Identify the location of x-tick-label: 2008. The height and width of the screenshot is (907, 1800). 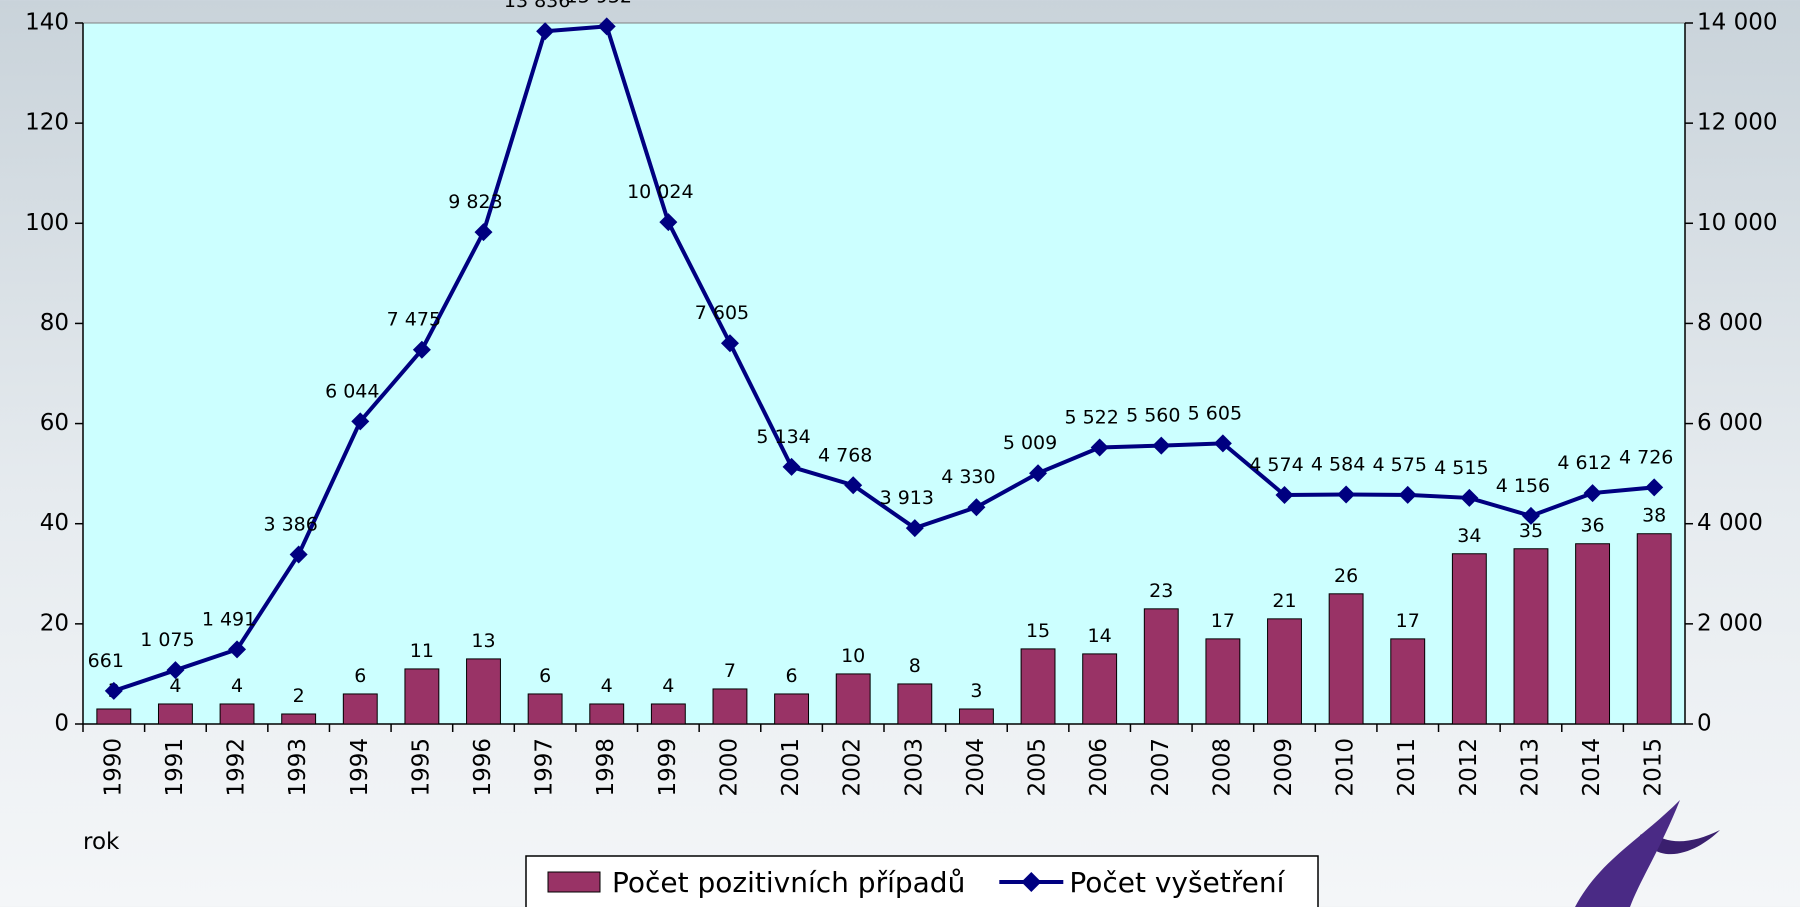
(1222, 767).